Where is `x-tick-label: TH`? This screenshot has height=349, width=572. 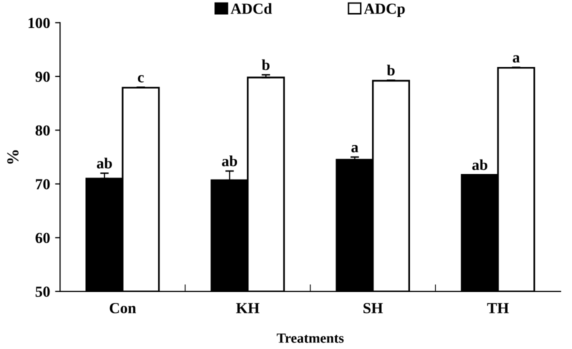
x-tick-label: TH is located at coordinates (498, 308).